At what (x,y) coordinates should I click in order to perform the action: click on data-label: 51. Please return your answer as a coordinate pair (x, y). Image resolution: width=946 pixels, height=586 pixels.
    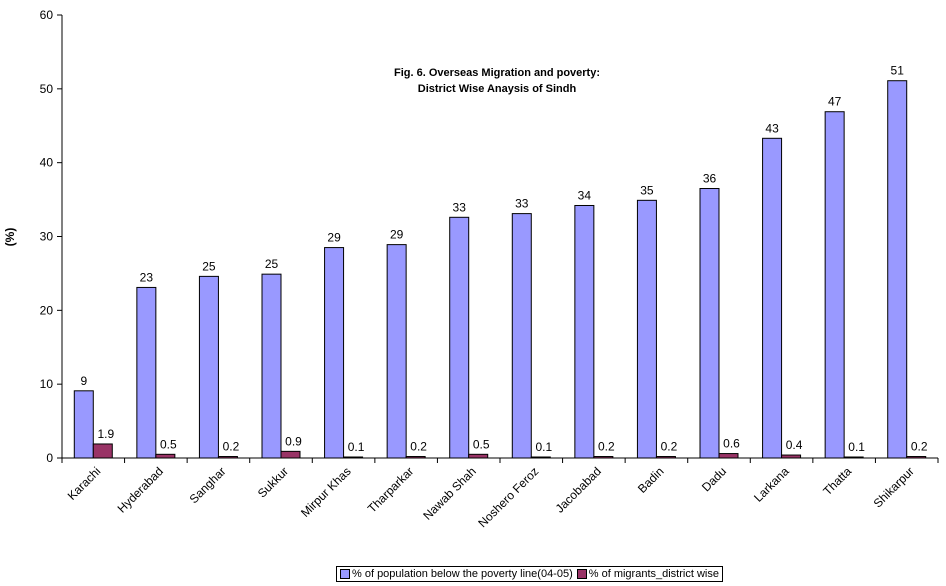
    Looking at the image, I should click on (898, 71).